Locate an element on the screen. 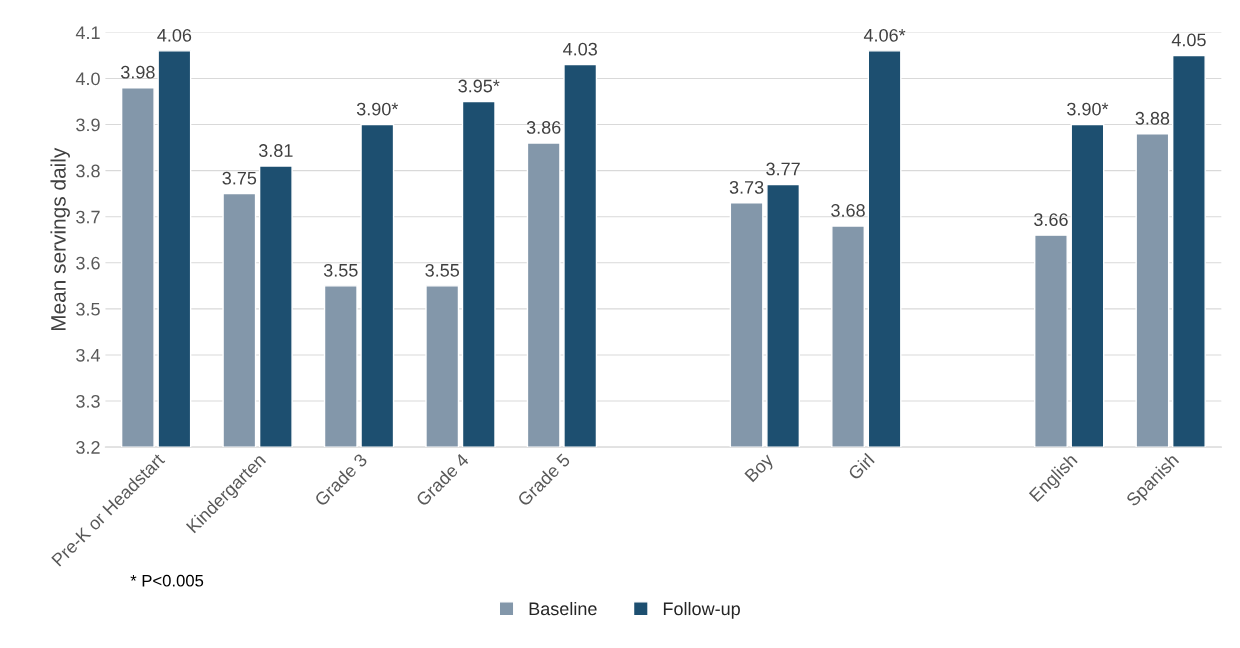 This screenshot has width=1240, height=648. x-tick-label: Girl is located at coordinates (861, 466).